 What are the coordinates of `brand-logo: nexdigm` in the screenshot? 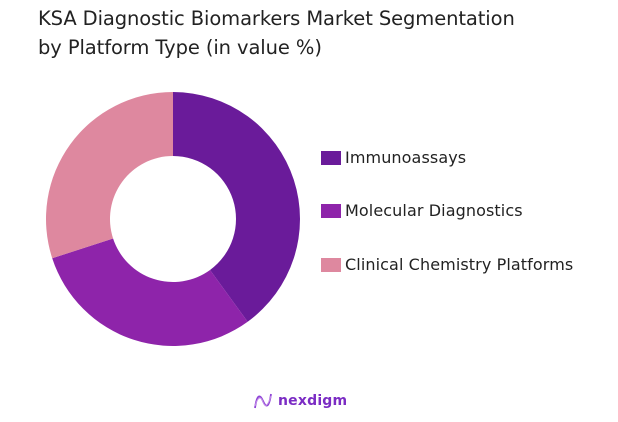 It's located at (300, 401).